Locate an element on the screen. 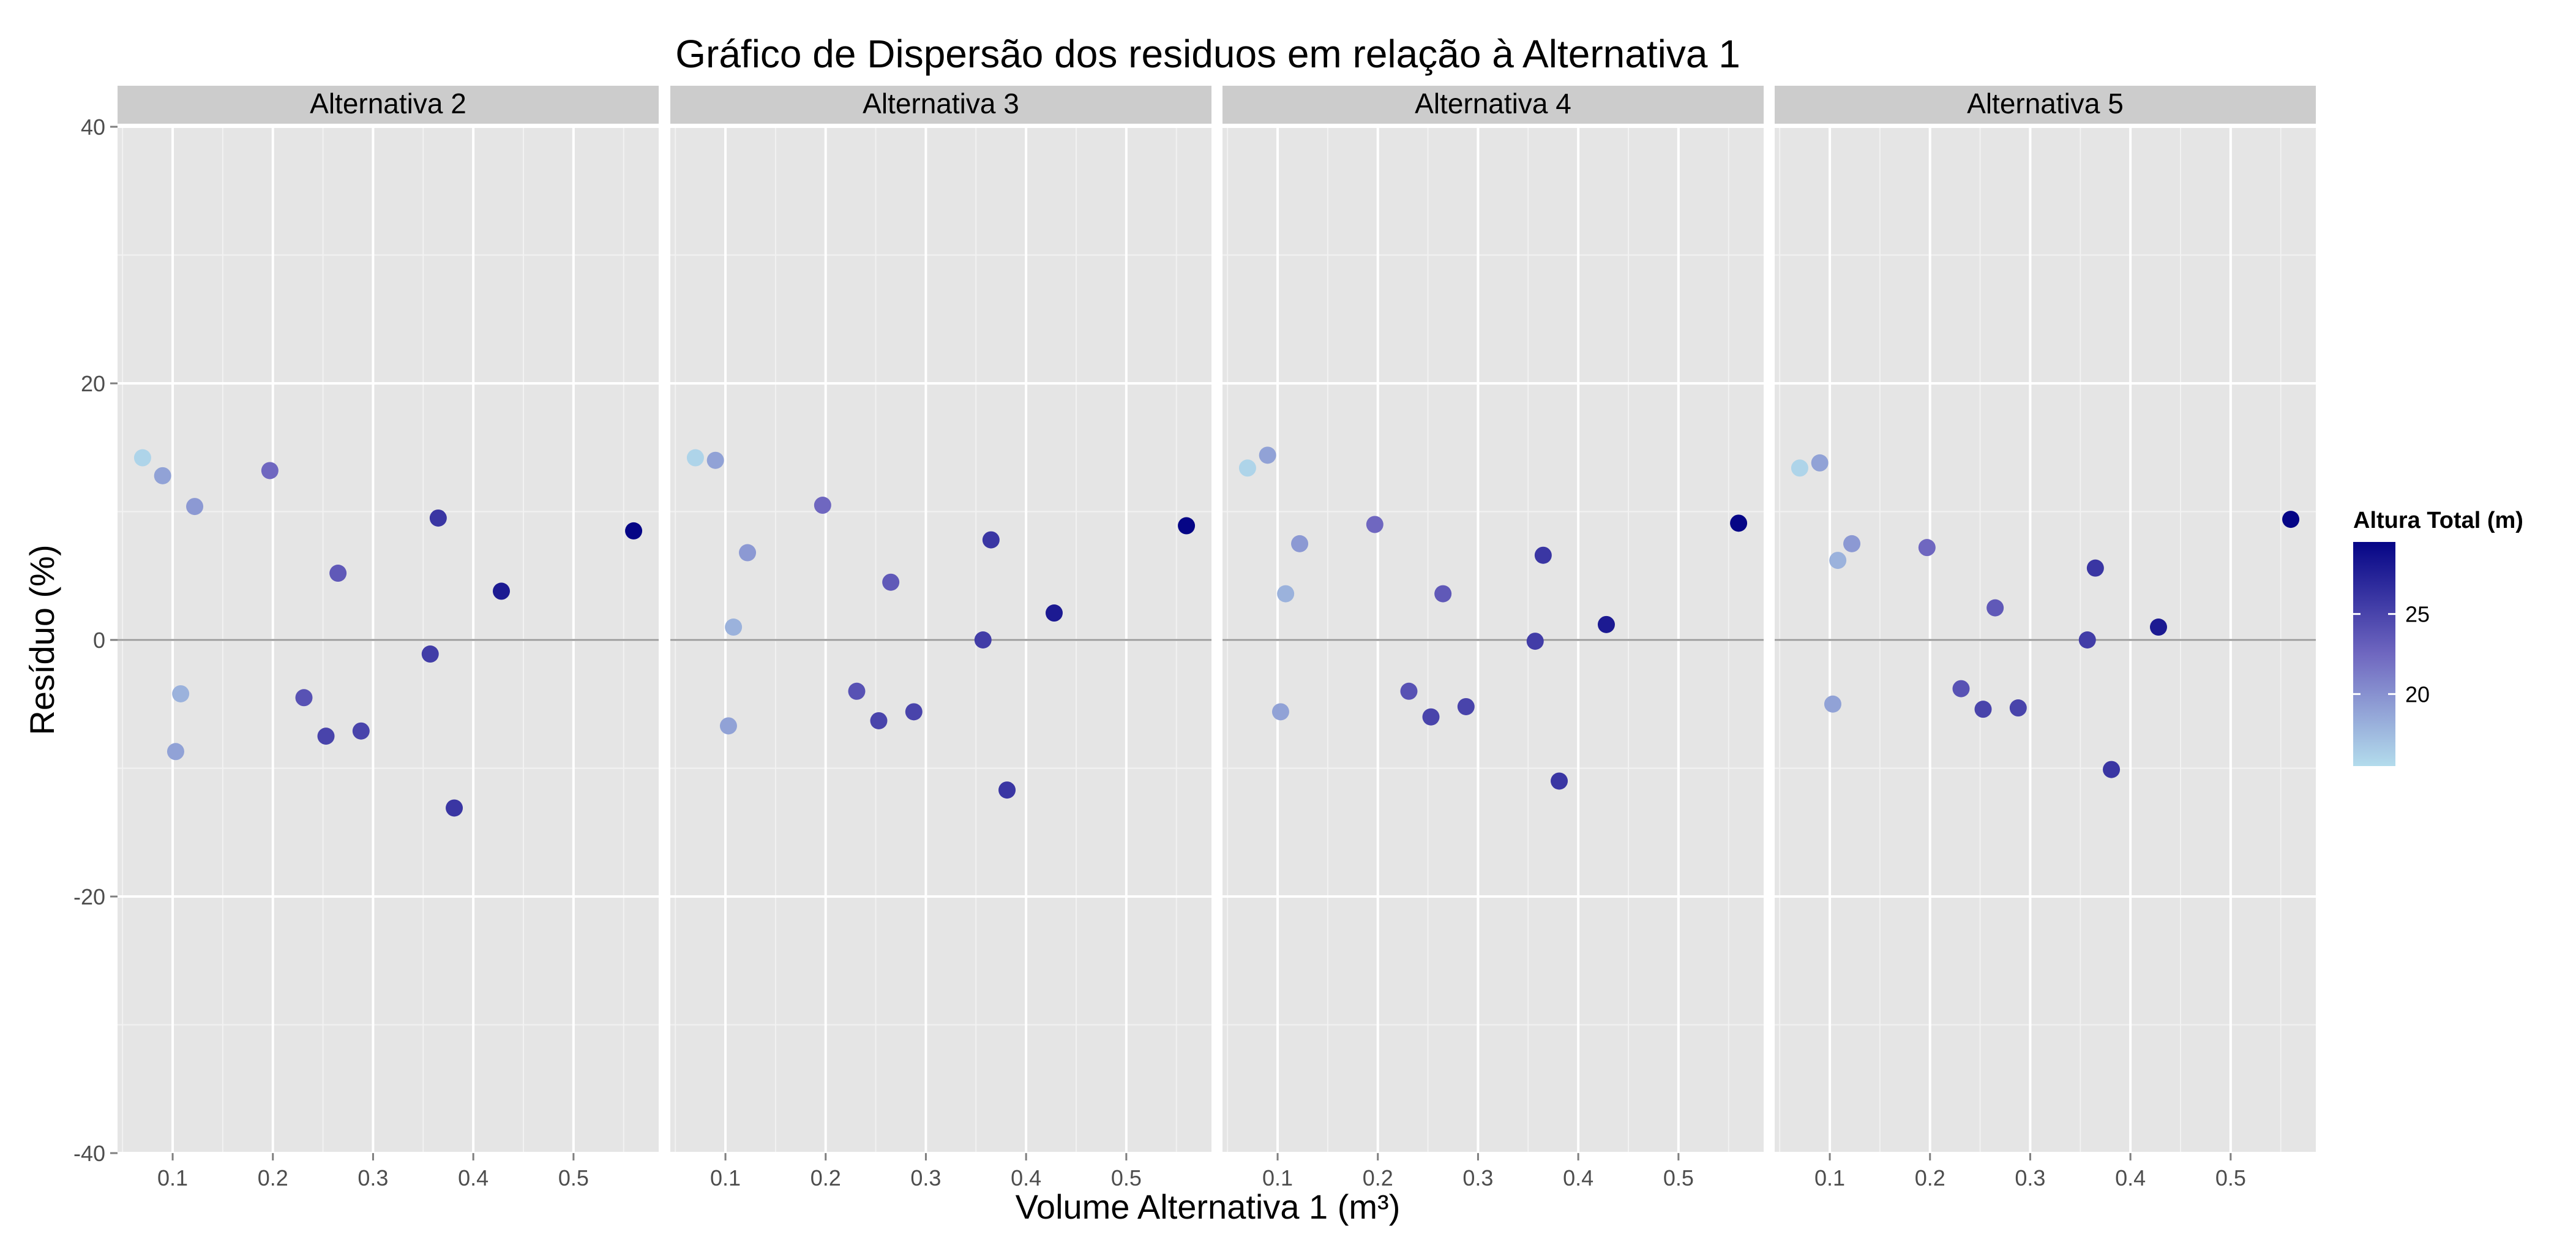 The height and width of the screenshot is (1237, 2576). y-tick-label: -20 is located at coordinates (89, 896).